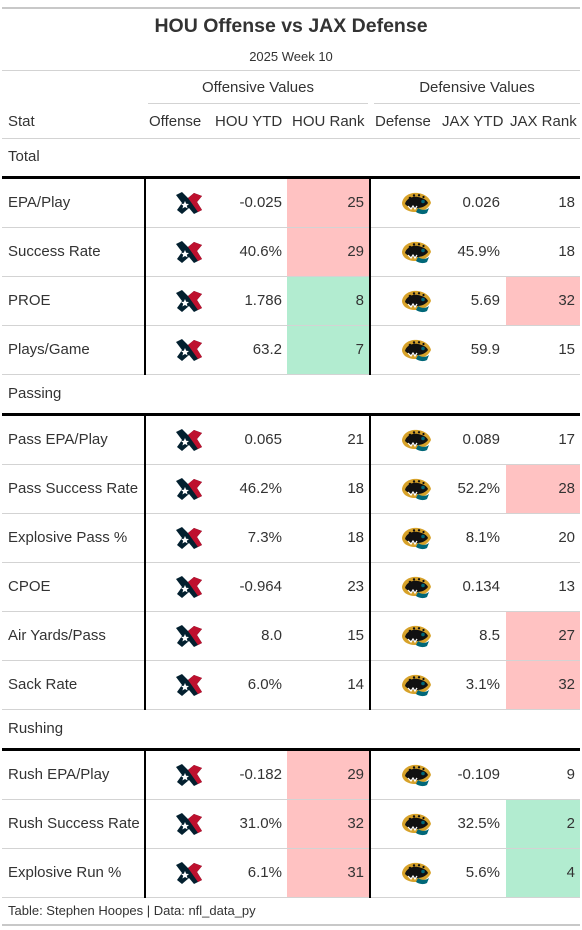  What do you see at coordinates (263, 439) in the screenshot?
I see `off-ytd-value: 0.065` at bounding box center [263, 439].